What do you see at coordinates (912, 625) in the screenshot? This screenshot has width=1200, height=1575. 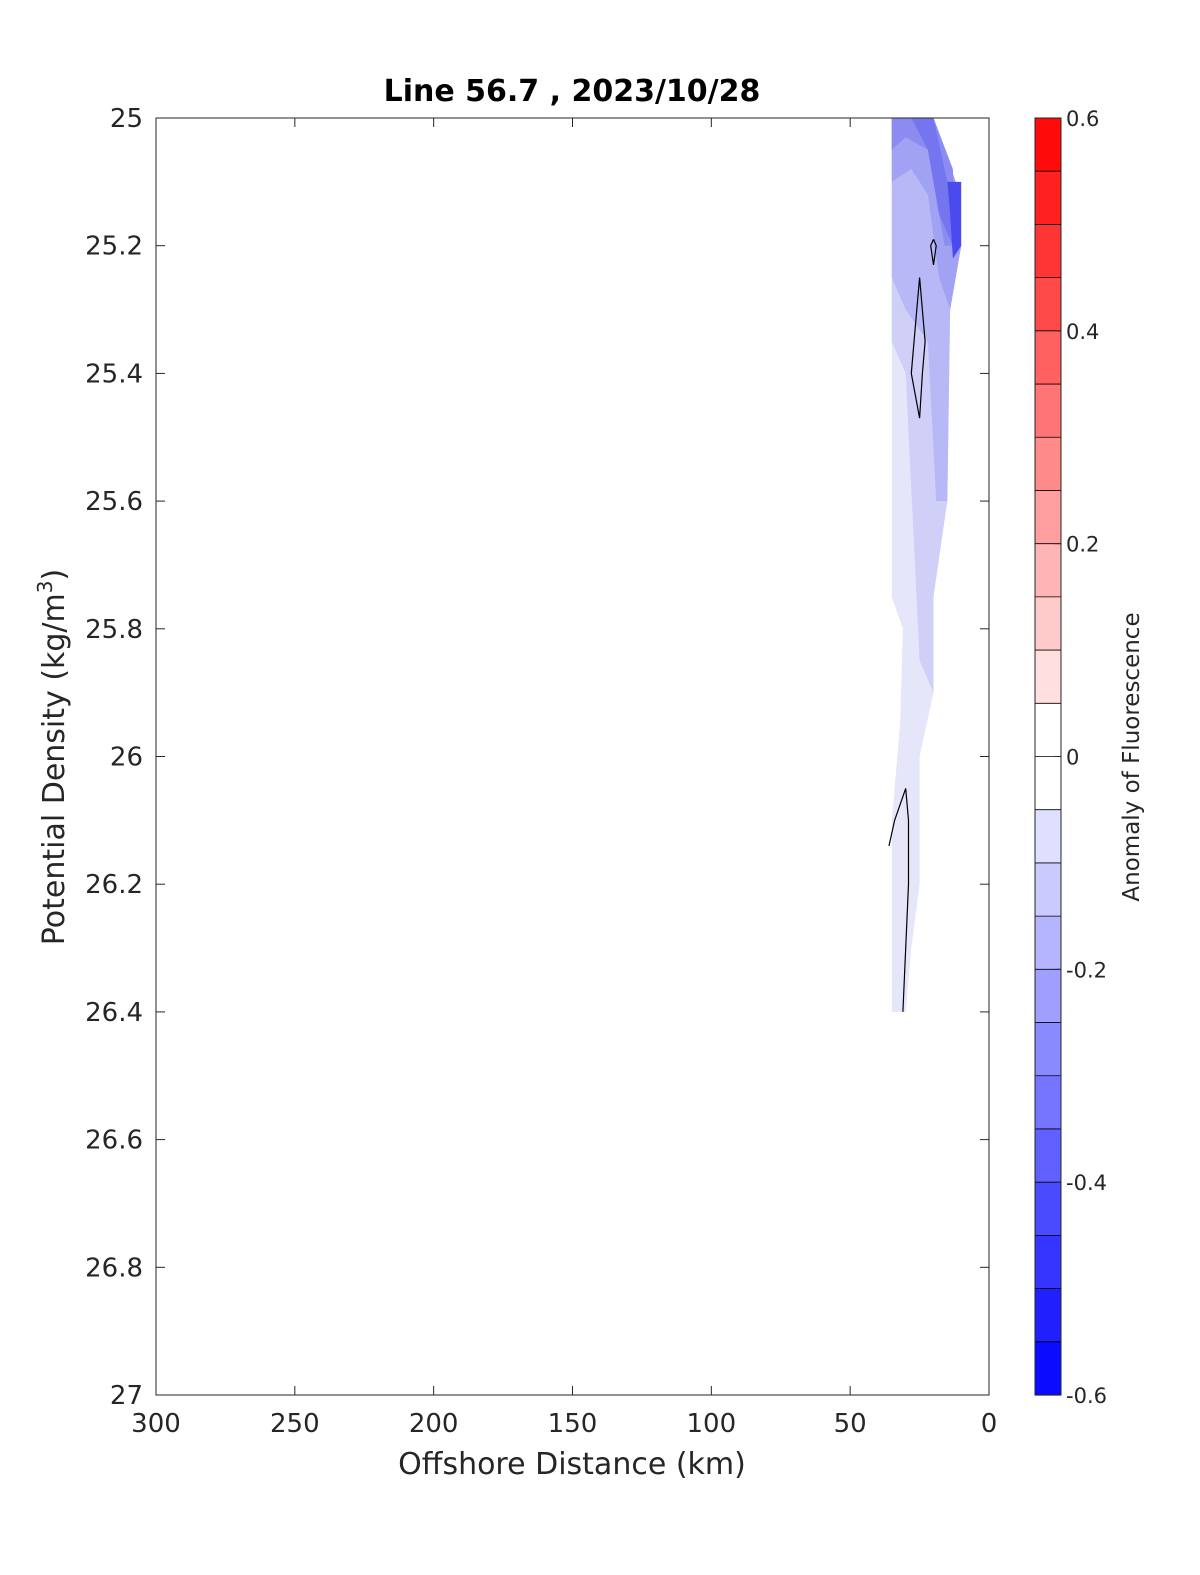 I see `contour-lines` at bounding box center [912, 625].